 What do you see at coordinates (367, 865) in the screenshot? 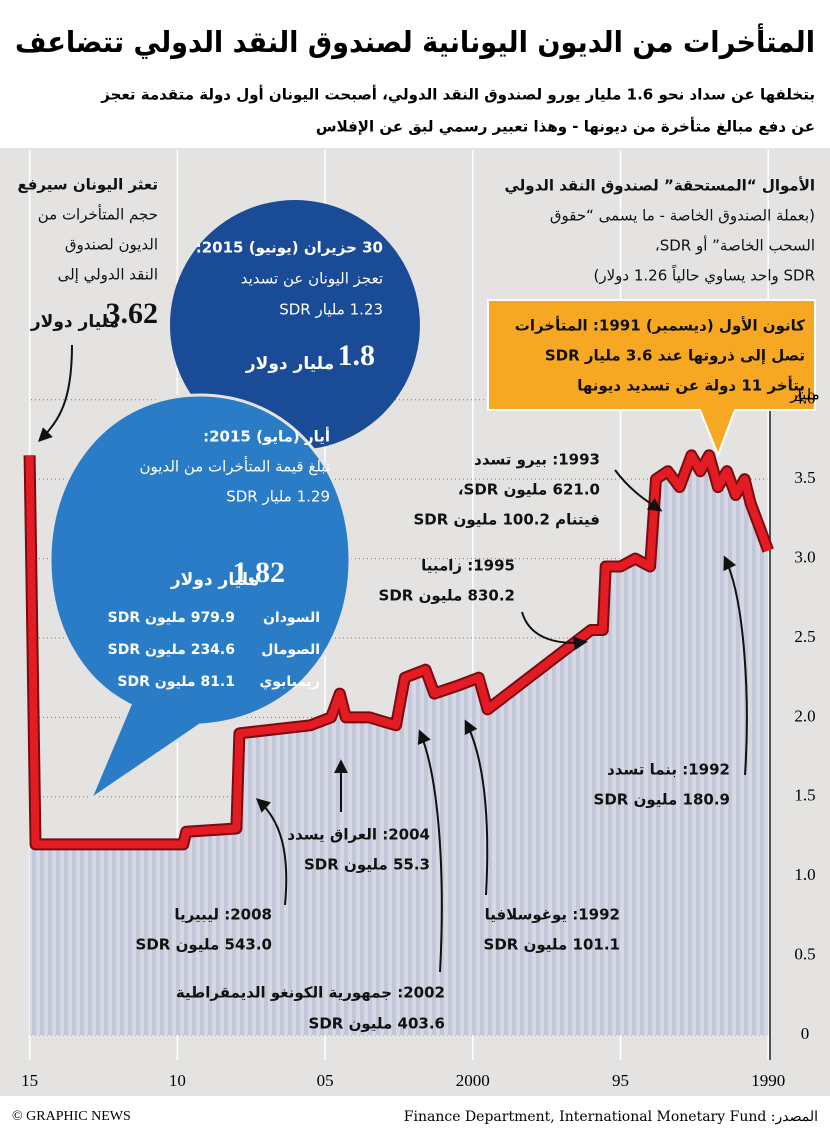
I see `annotation-text: 55.3 مليون SDR` at bounding box center [367, 865].